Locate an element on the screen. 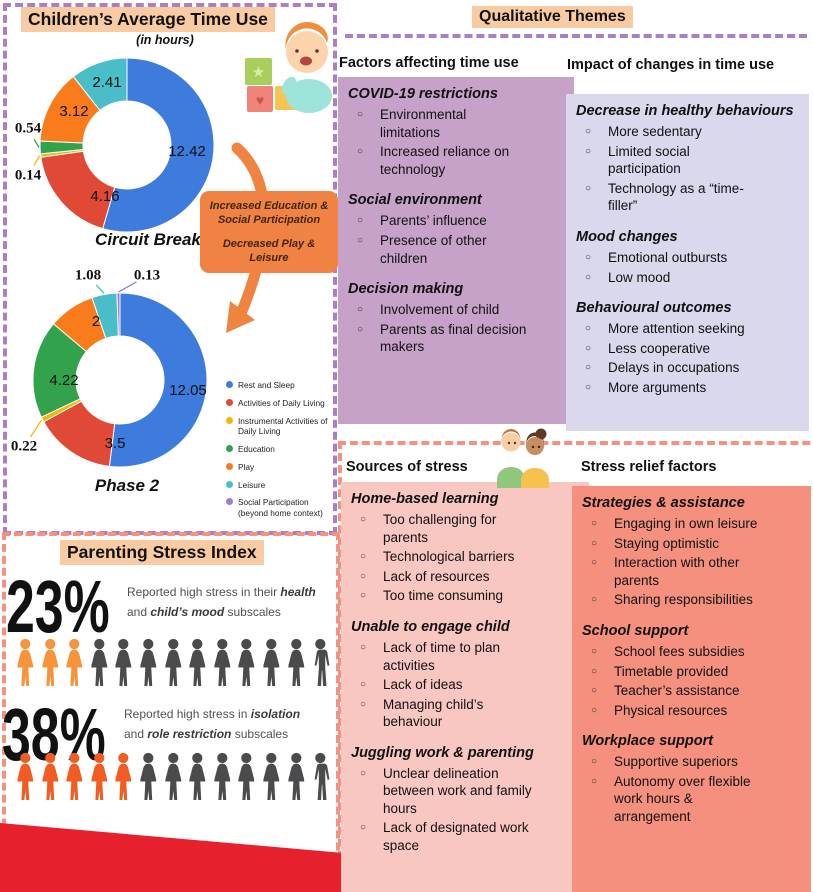 The width and height of the screenshot is (813, 892). donut-value-label-rest-and-sleep: 12.05 is located at coordinates (188, 390).